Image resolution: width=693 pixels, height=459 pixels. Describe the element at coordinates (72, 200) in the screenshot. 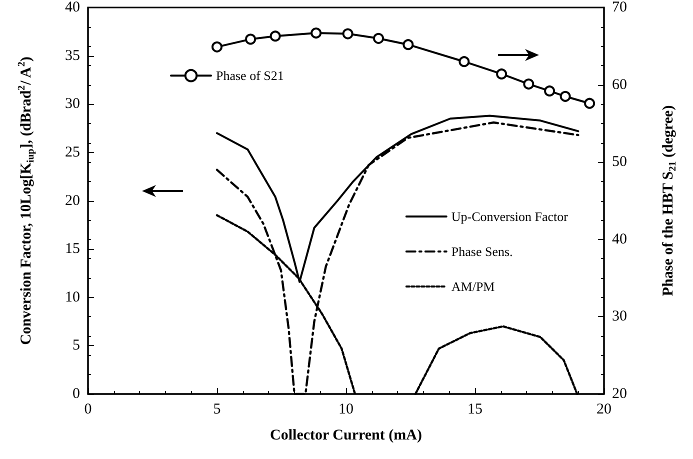

I see `y-tick-label: 20` at that location.